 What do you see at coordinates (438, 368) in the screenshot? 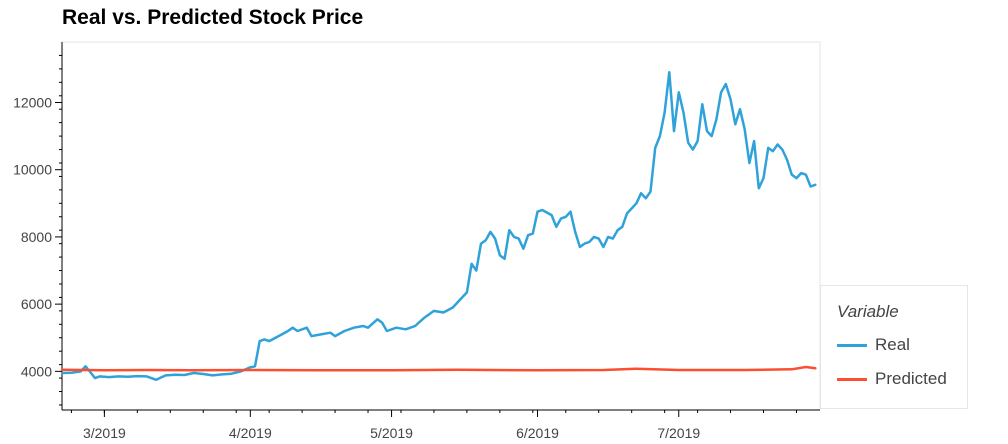
I see `series-line-predicted` at bounding box center [438, 368].